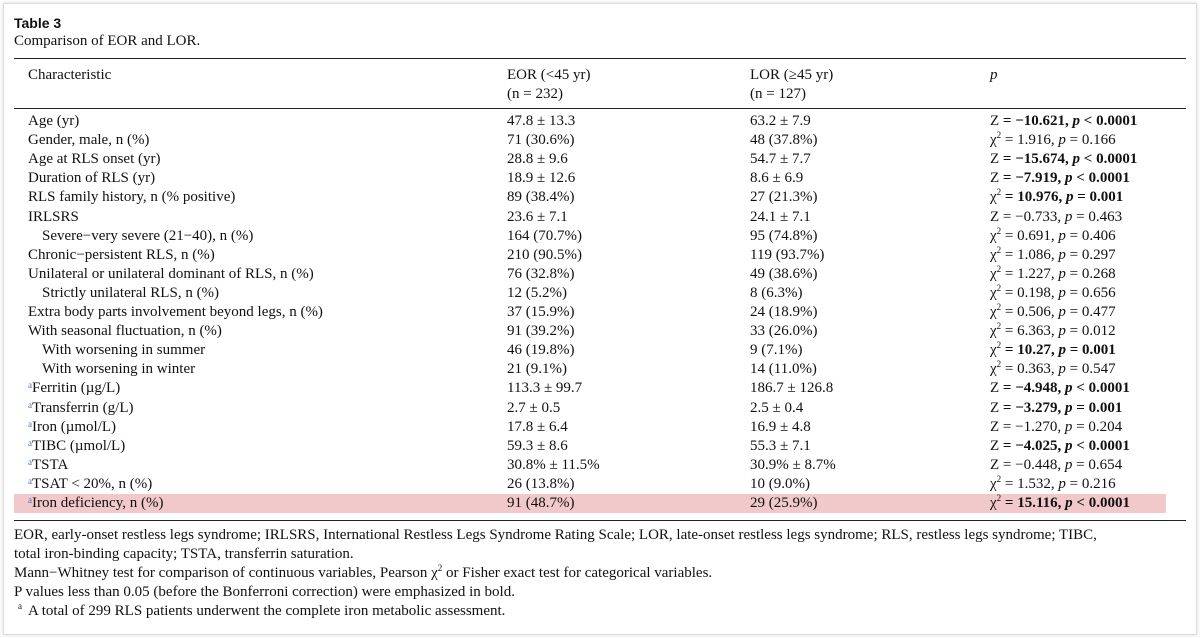 The height and width of the screenshot is (638, 1200). What do you see at coordinates (1038, 197) in the screenshot?
I see `stat-value: 10.976` at bounding box center [1038, 197].